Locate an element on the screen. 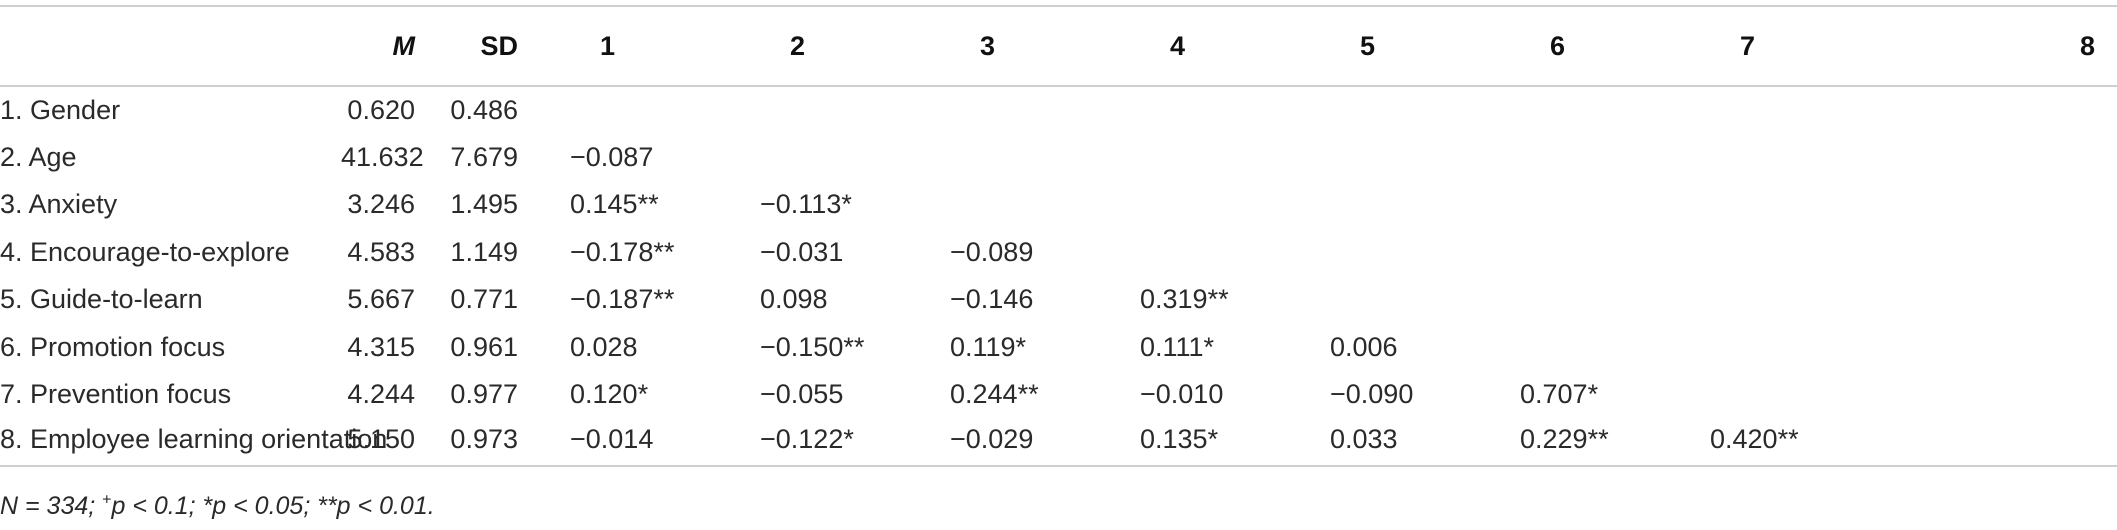  row-label: 6. Promotion focus is located at coordinates (113, 346).